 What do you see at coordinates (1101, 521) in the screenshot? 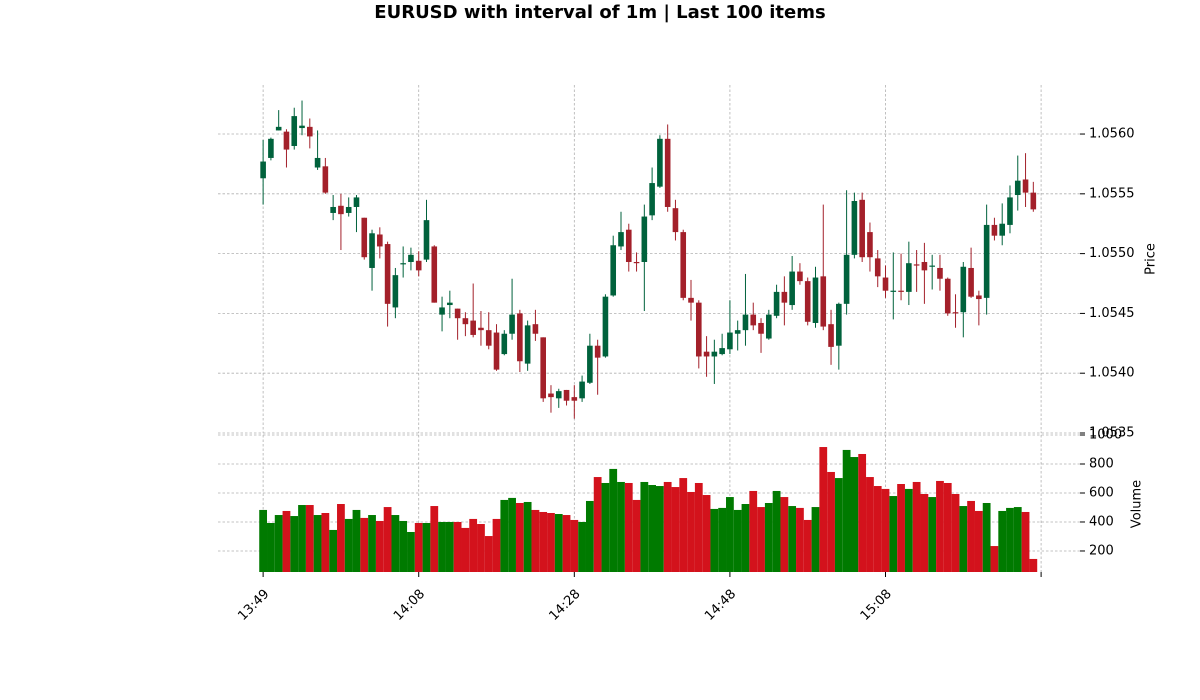
I see `volume-tick-label: 400` at bounding box center [1101, 521].